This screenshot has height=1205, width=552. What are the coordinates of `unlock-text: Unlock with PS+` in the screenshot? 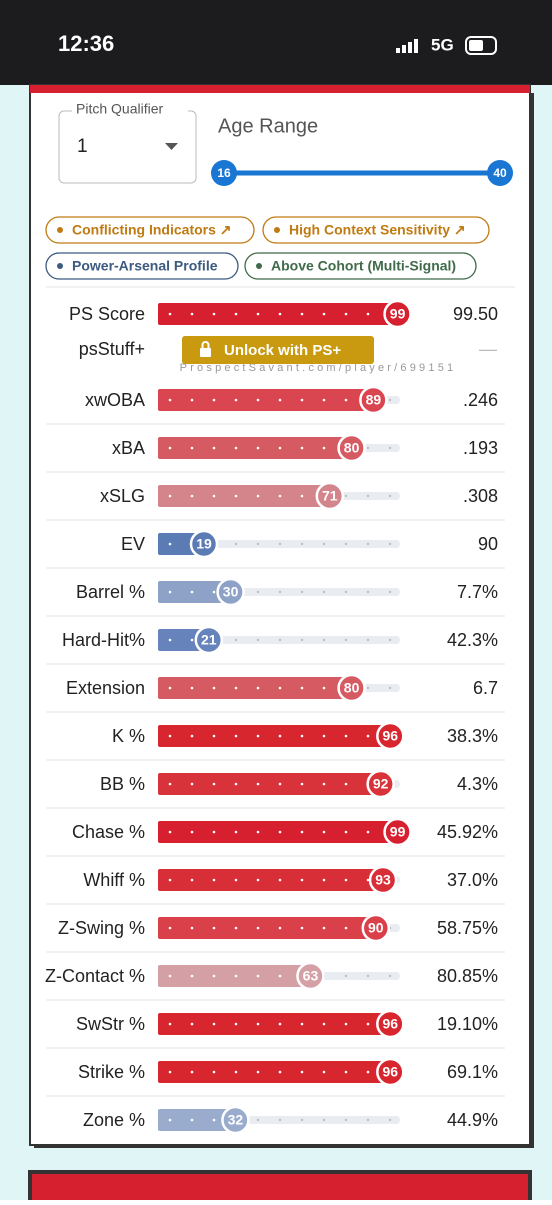 It's located at (282, 350).